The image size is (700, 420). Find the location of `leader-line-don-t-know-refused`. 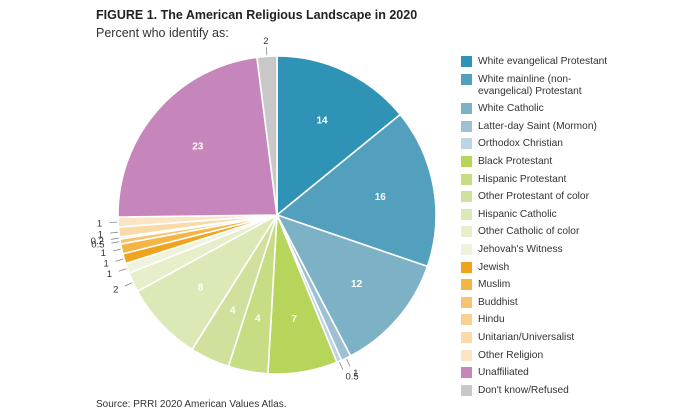

leader-line-don-t-know-refused is located at coordinates (267, 51).